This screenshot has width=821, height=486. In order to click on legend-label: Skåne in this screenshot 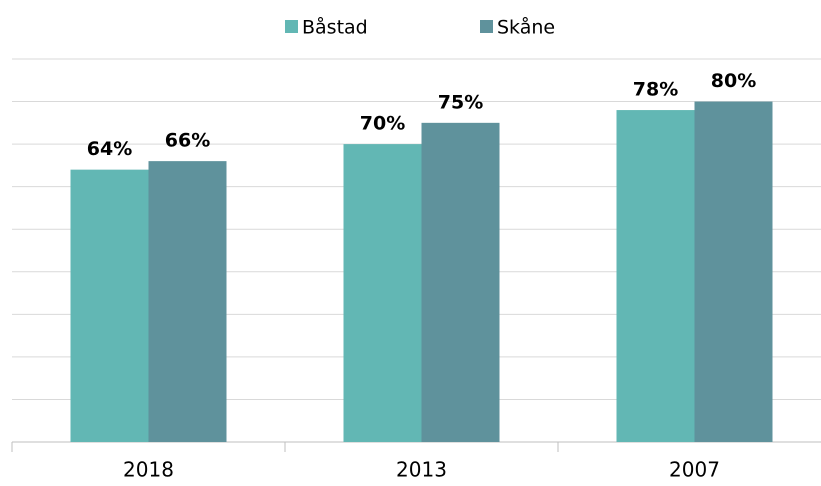, I will do `click(526, 27)`.